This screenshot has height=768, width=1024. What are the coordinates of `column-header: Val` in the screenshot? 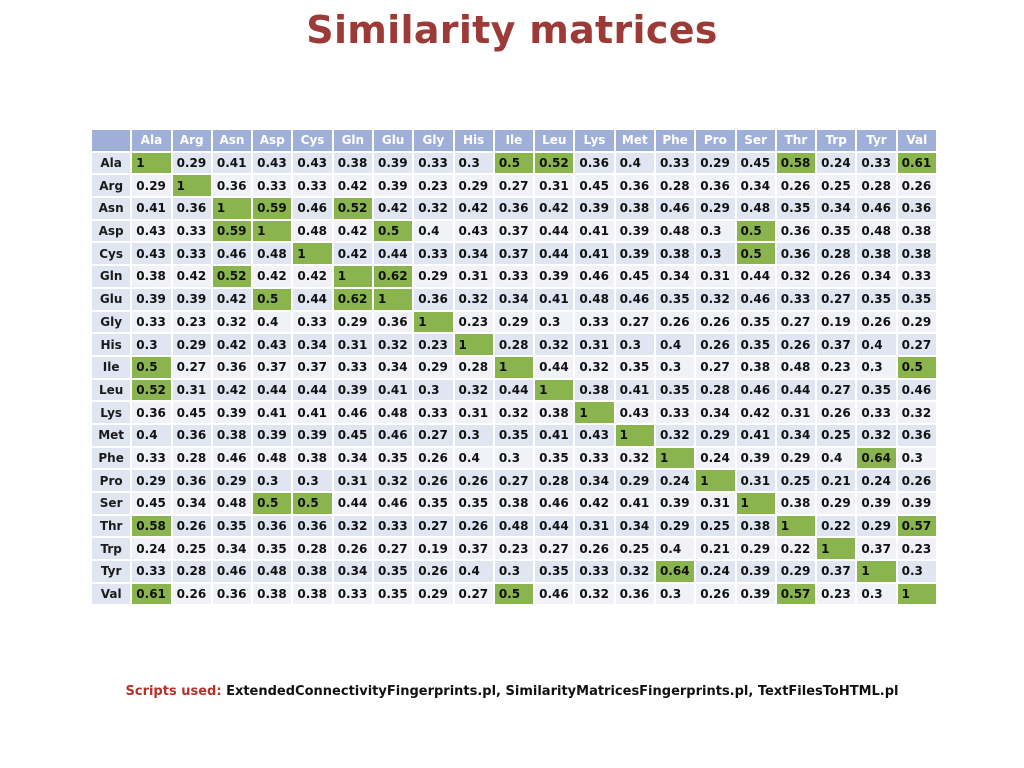 It's located at (916, 140).